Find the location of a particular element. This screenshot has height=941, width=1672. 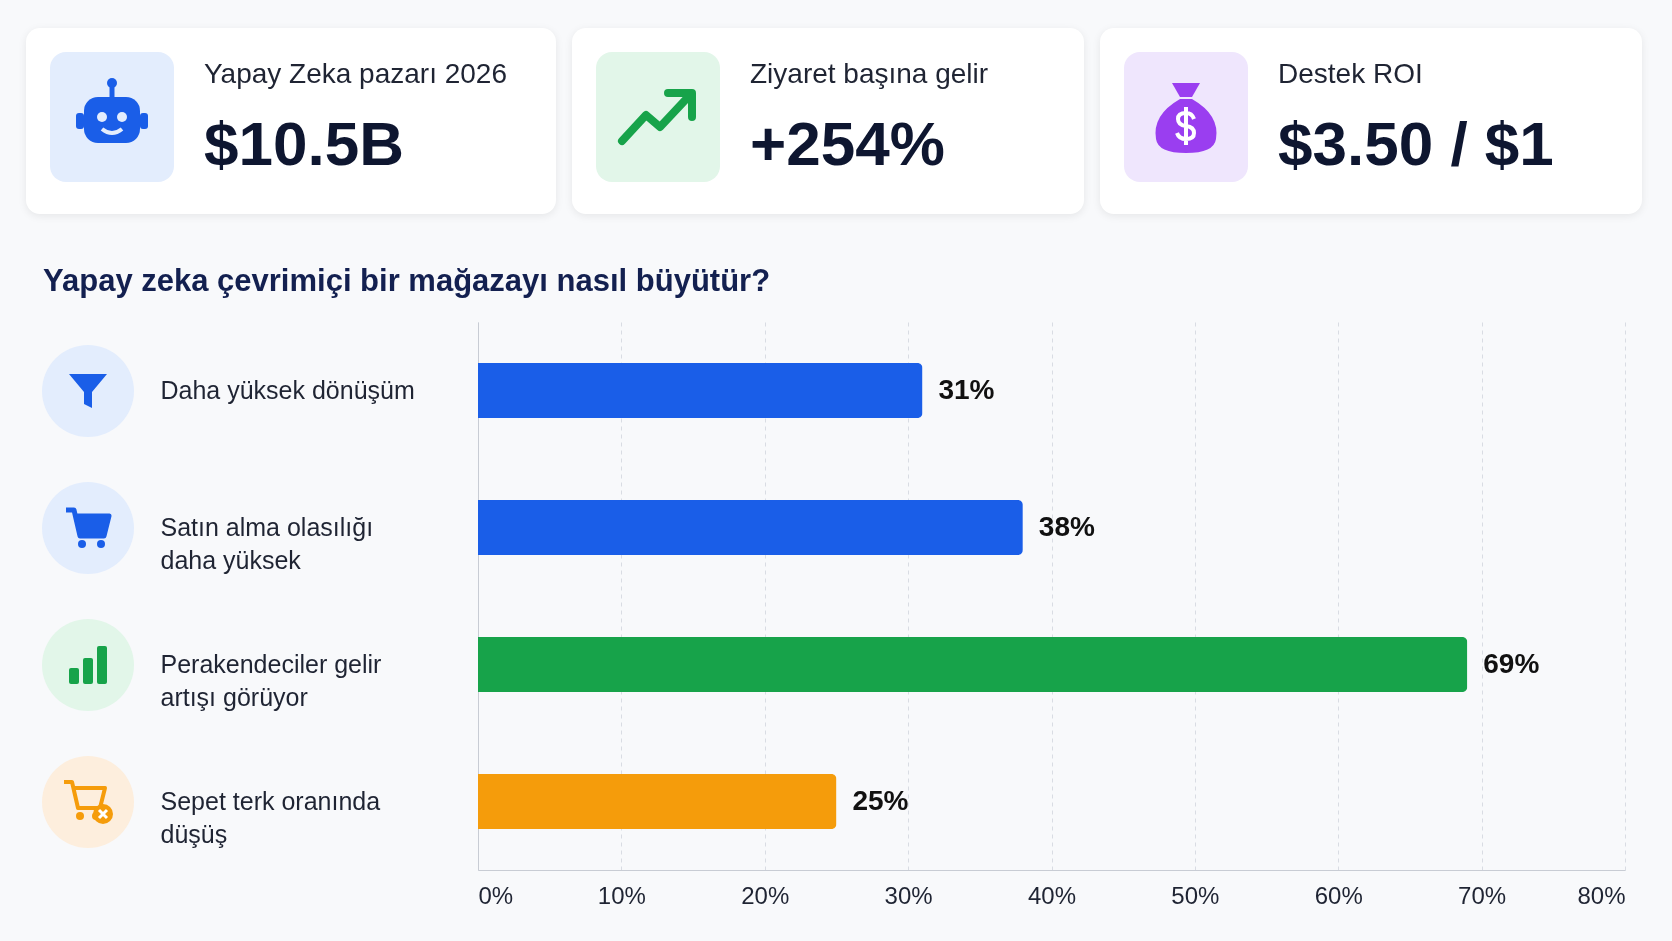

text: Ziyaret başına gelir is located at coordinates (869, 74).